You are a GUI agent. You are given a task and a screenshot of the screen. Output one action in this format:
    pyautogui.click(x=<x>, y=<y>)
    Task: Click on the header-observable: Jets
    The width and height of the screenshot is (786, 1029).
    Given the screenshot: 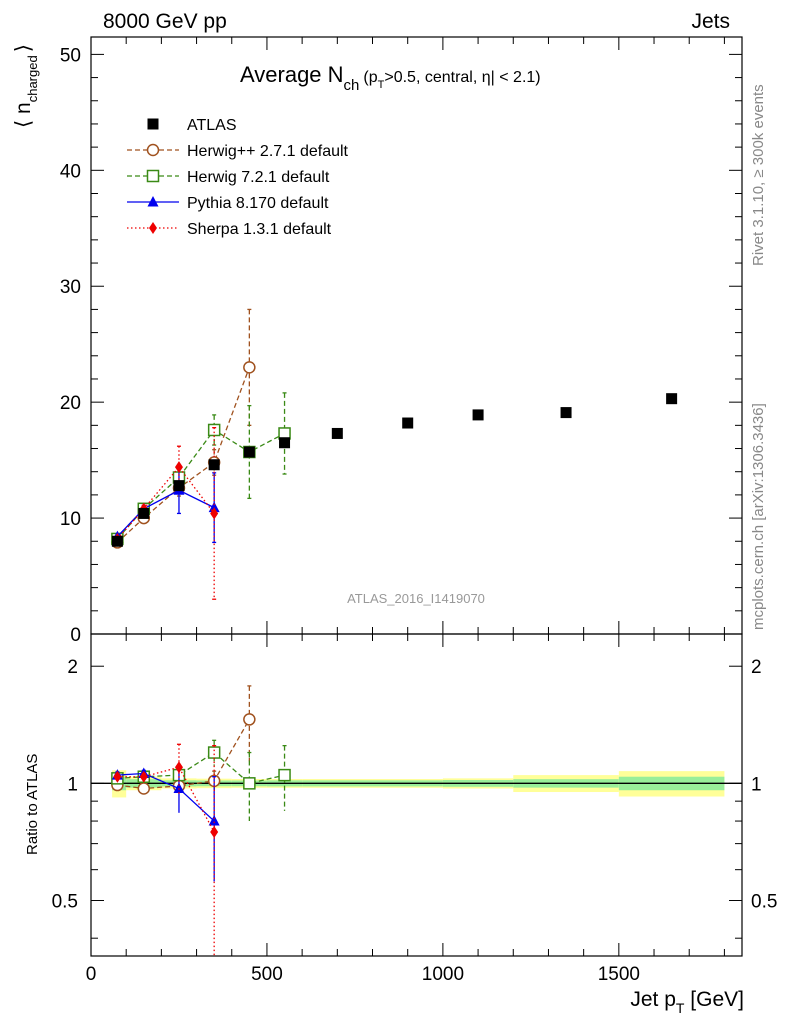 What is the action you would take?
    pyautogui.click(x=710, y=21)
    